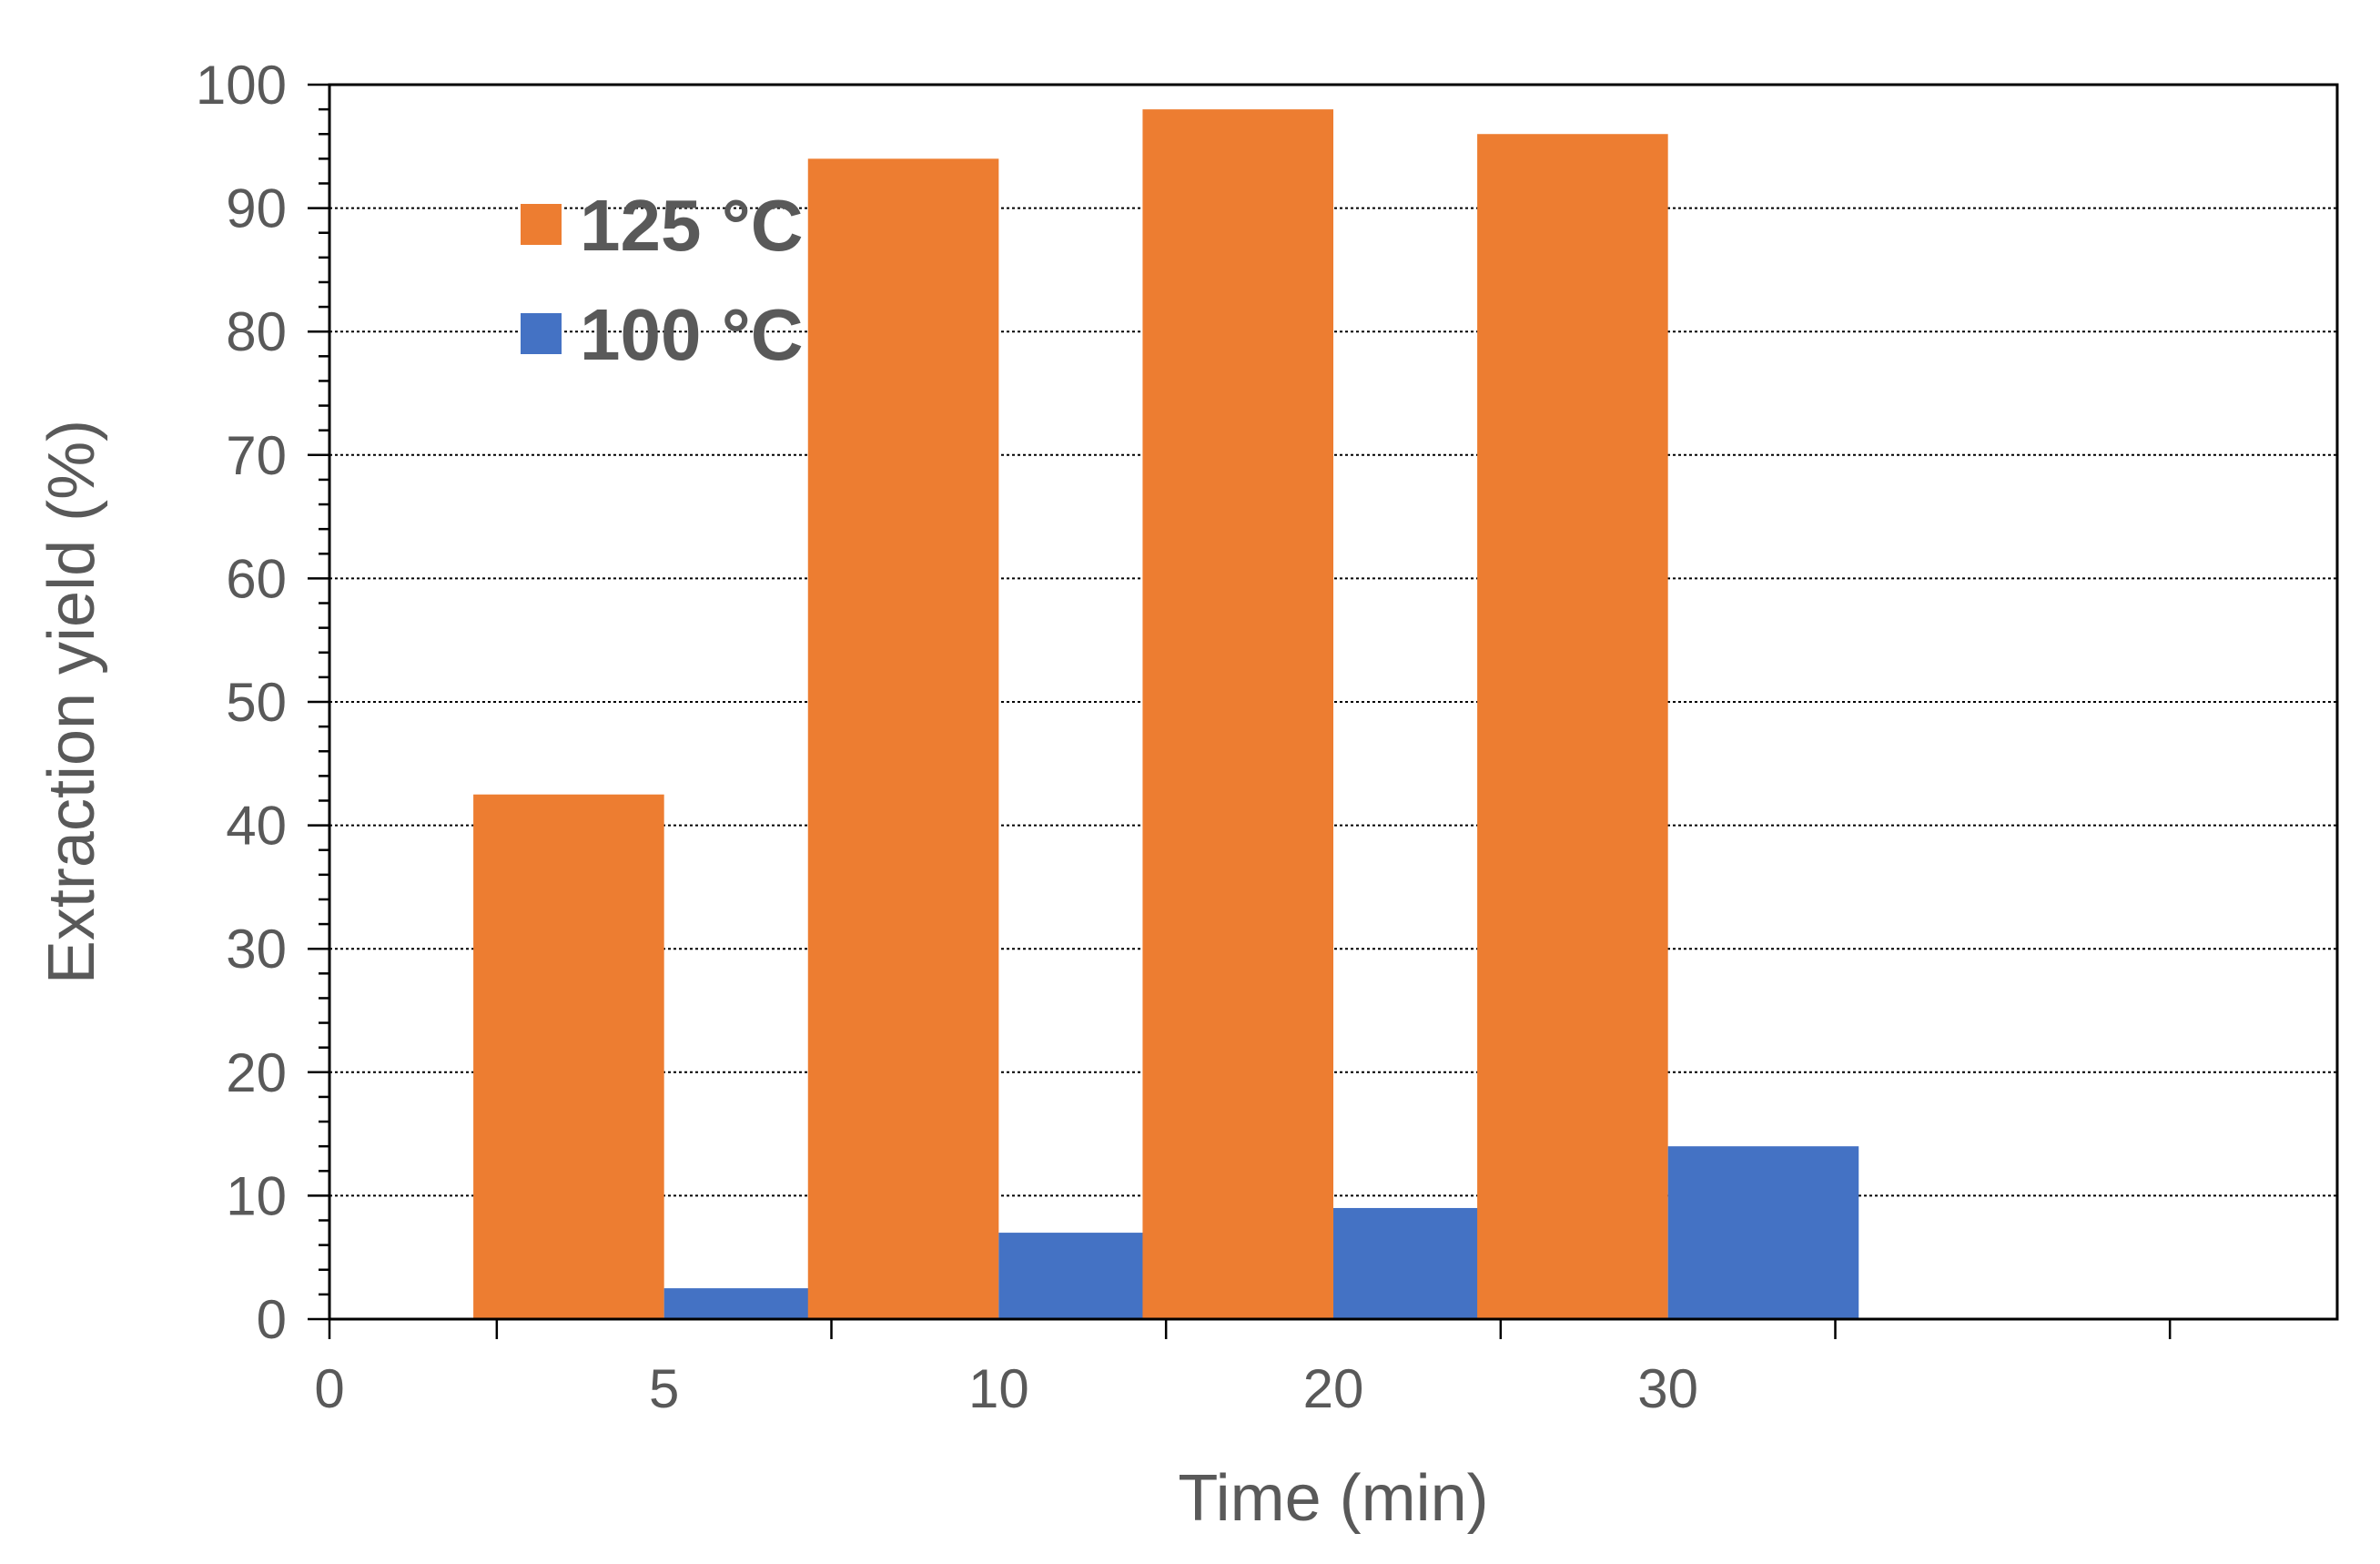 This screenshot has height=1564, width=2380. I want to click on legend: 125 °C 100 °C, so click(662, 280).